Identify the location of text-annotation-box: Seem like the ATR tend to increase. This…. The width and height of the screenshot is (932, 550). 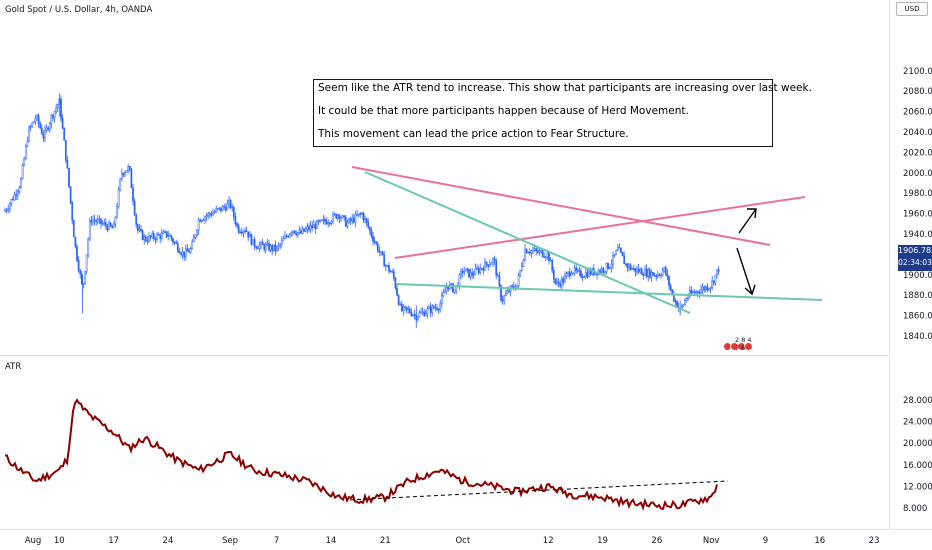
(562, 113).